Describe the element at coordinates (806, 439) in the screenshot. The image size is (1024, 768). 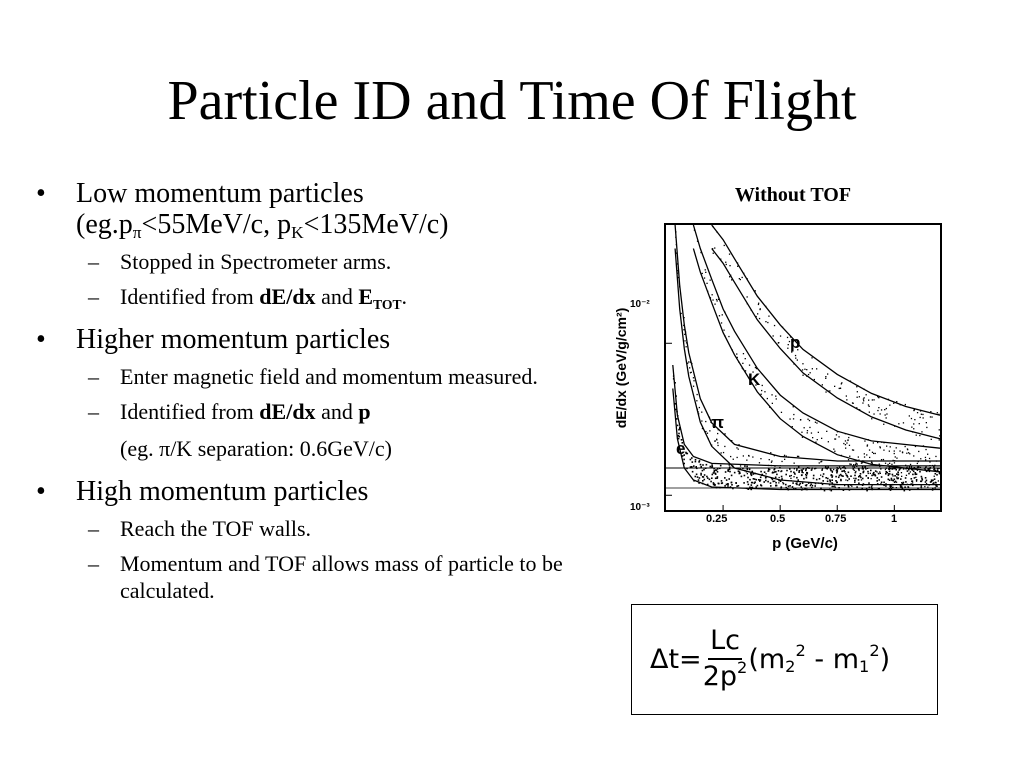
I see `band-curve-e` at that location.